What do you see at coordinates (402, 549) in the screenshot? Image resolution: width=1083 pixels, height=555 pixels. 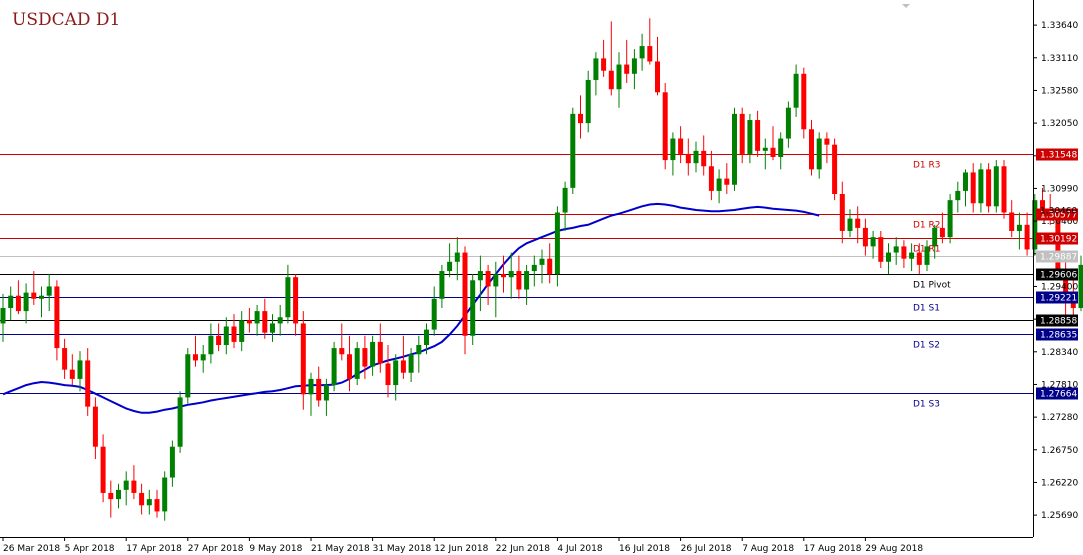 I see `time-tick-label: 31 May 2018` at bounding box center [402, 549].